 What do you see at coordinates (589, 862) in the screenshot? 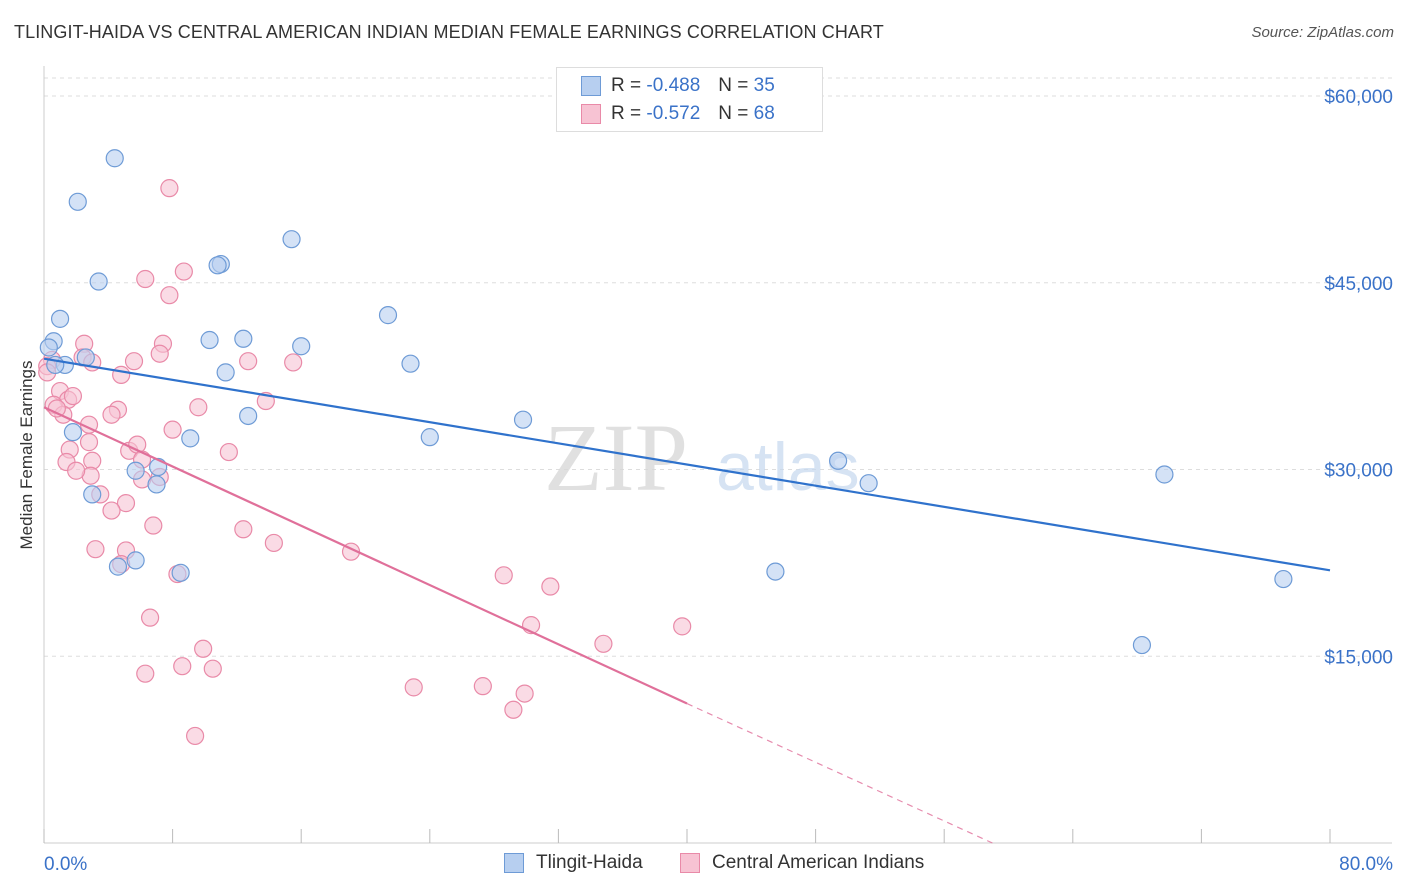
I see `legend-label: Tlingit-Haida` at bounding box center [589, 862].